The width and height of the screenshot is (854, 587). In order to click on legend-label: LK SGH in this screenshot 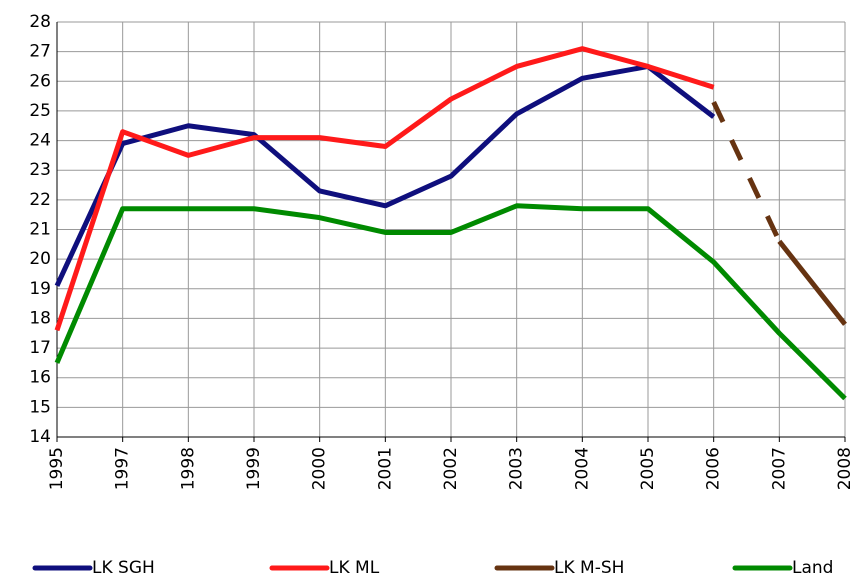, I will do `click(123, 568)`.